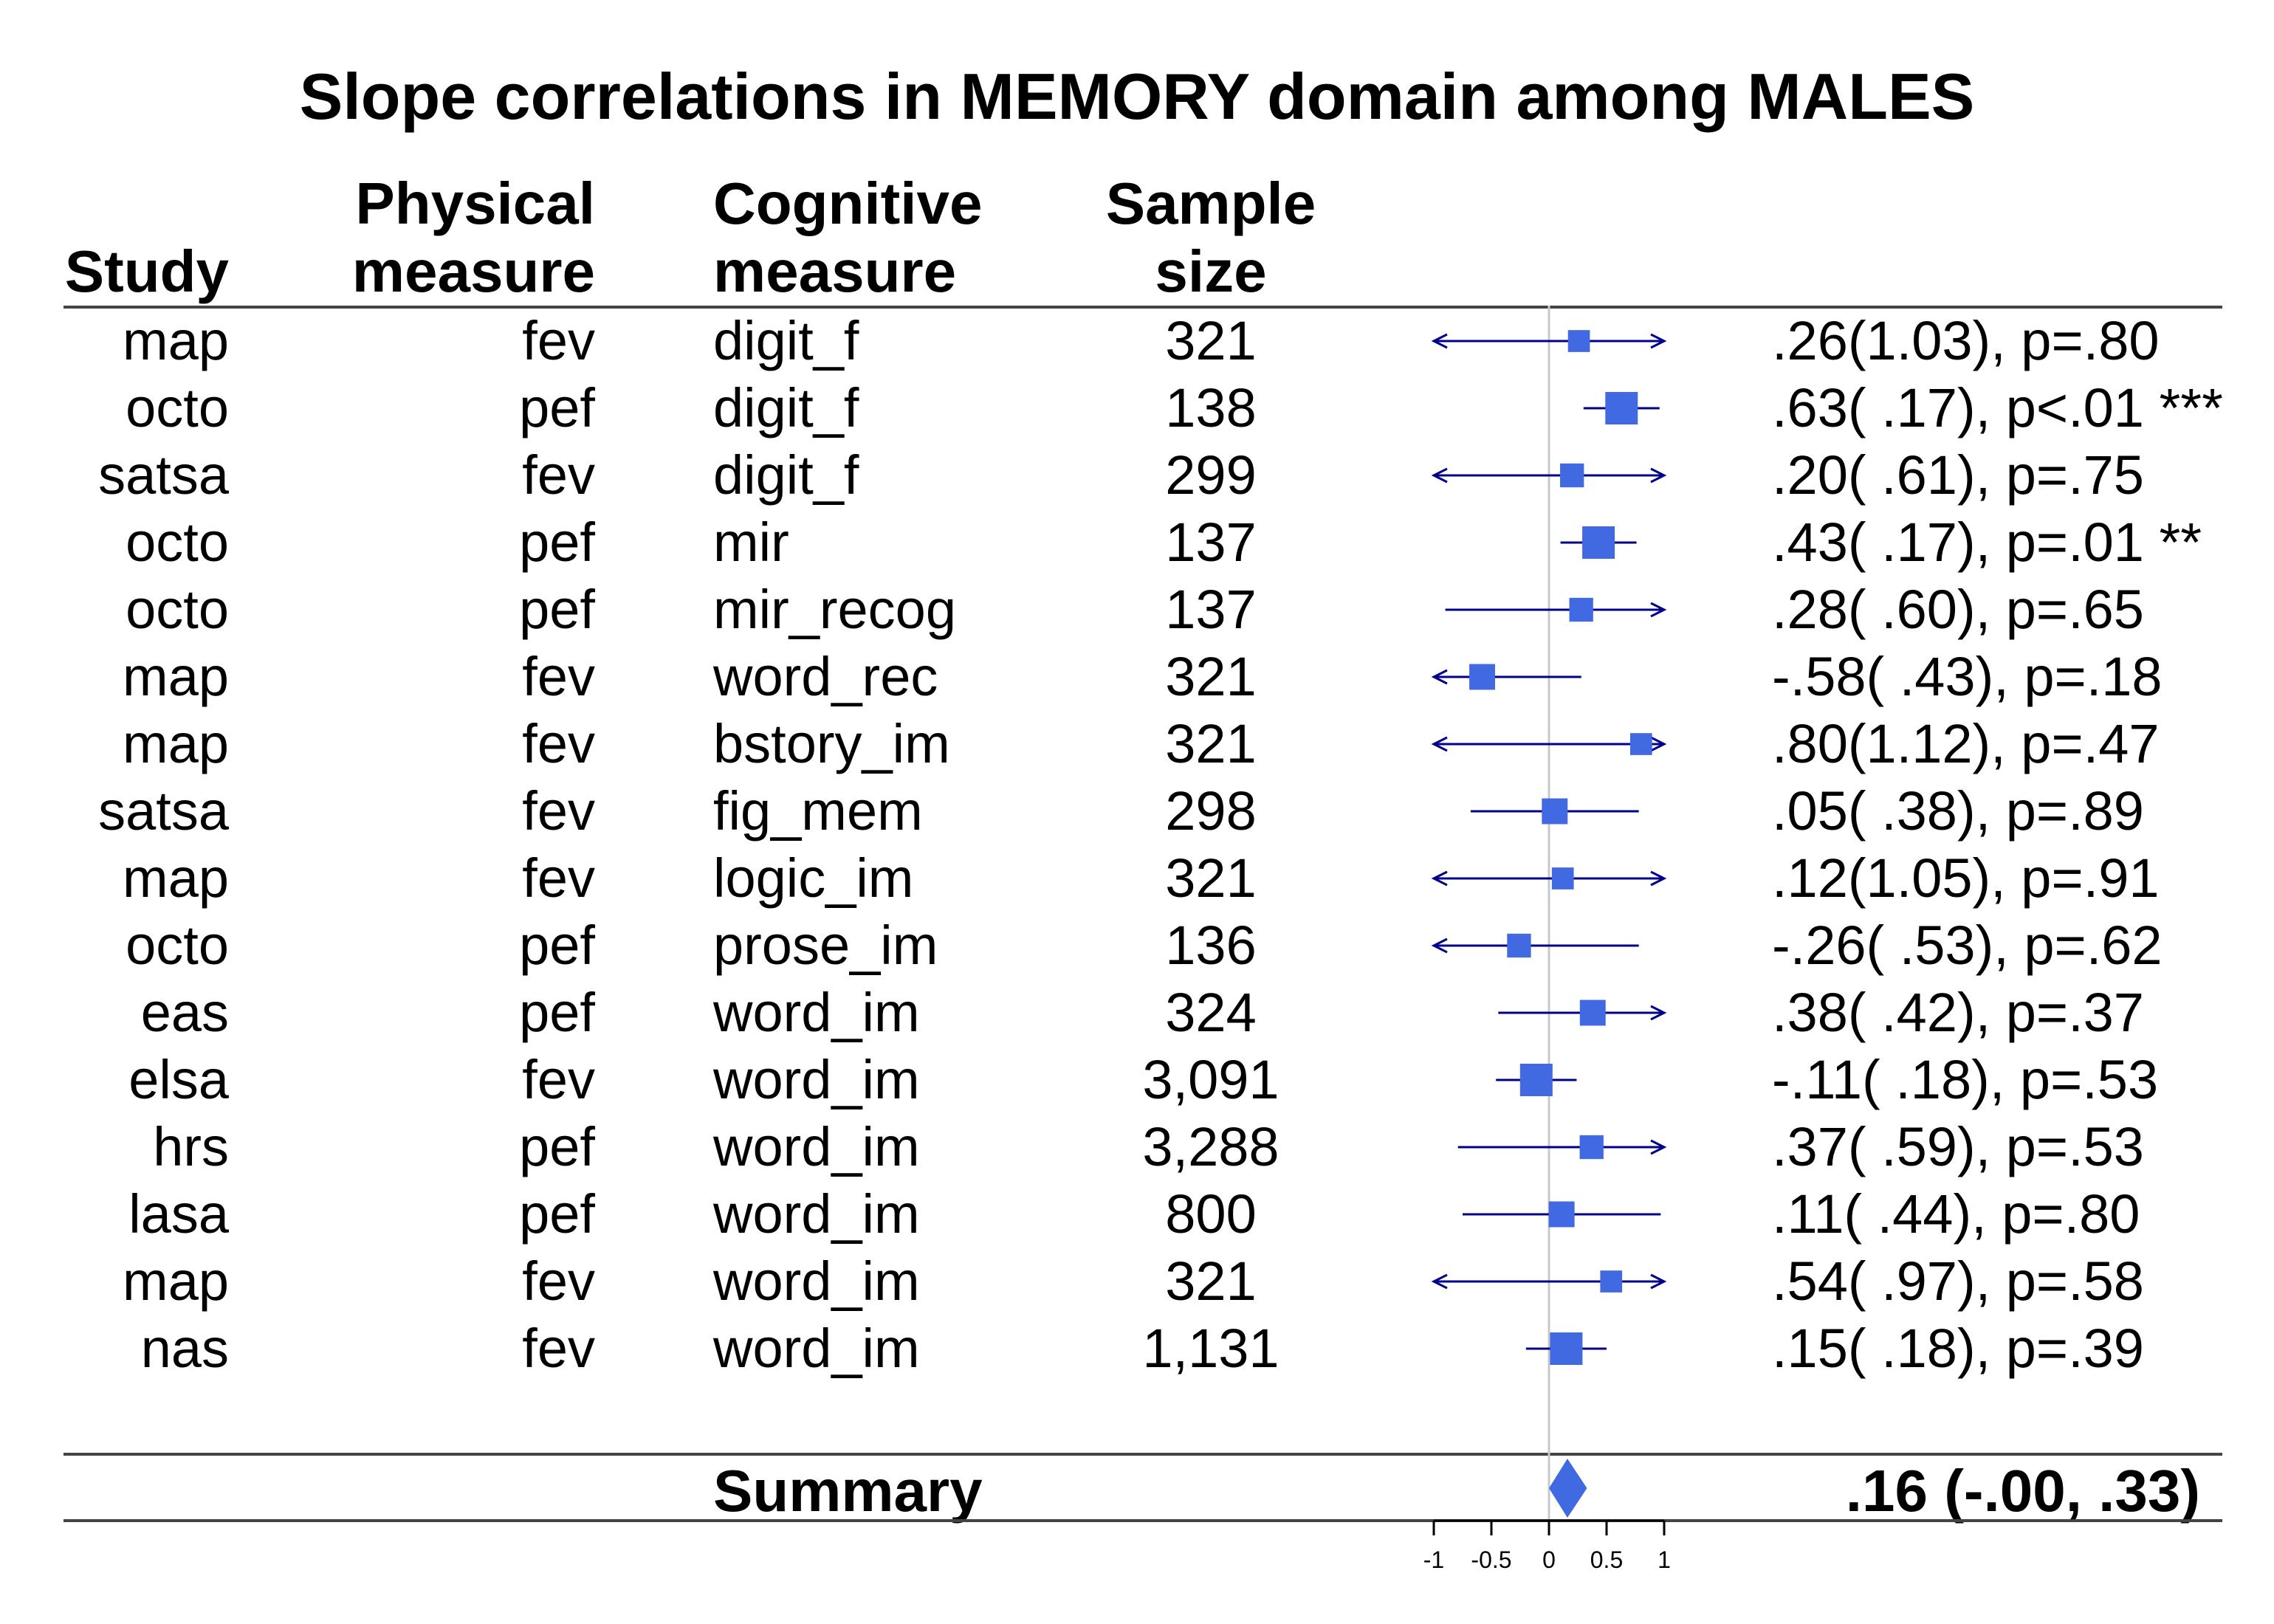 The width and height of the screenshot is (2274, 1624). Describe the element at coordinates (184, 1013) in the screenshot. I see `row-study: eas` at that location.